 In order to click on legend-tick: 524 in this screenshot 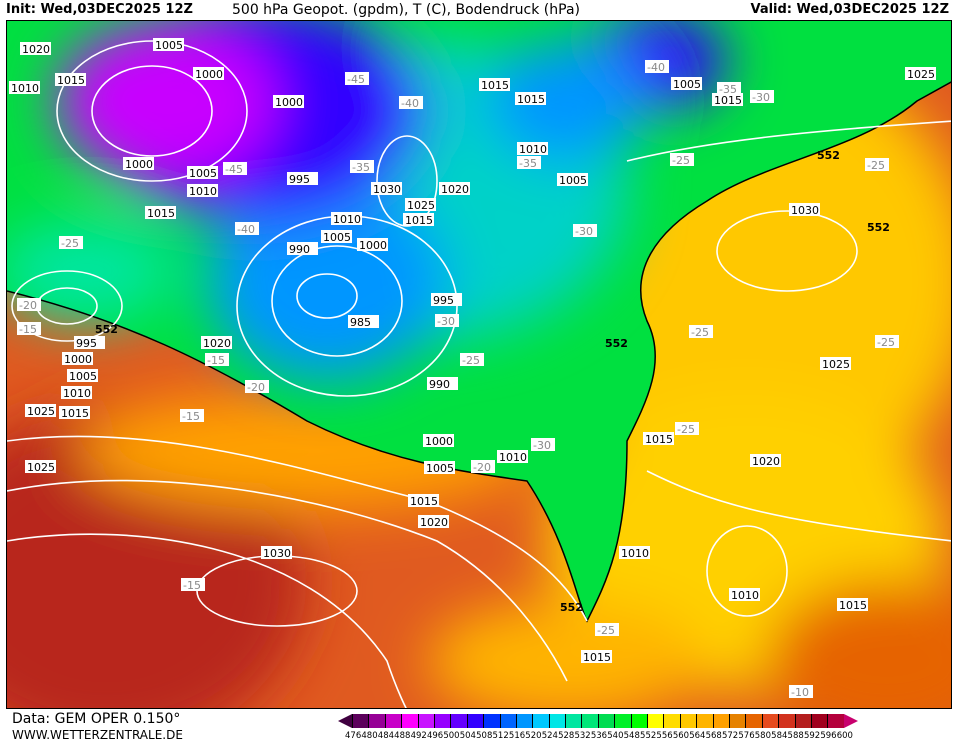, I will do `click(549, 736)`.